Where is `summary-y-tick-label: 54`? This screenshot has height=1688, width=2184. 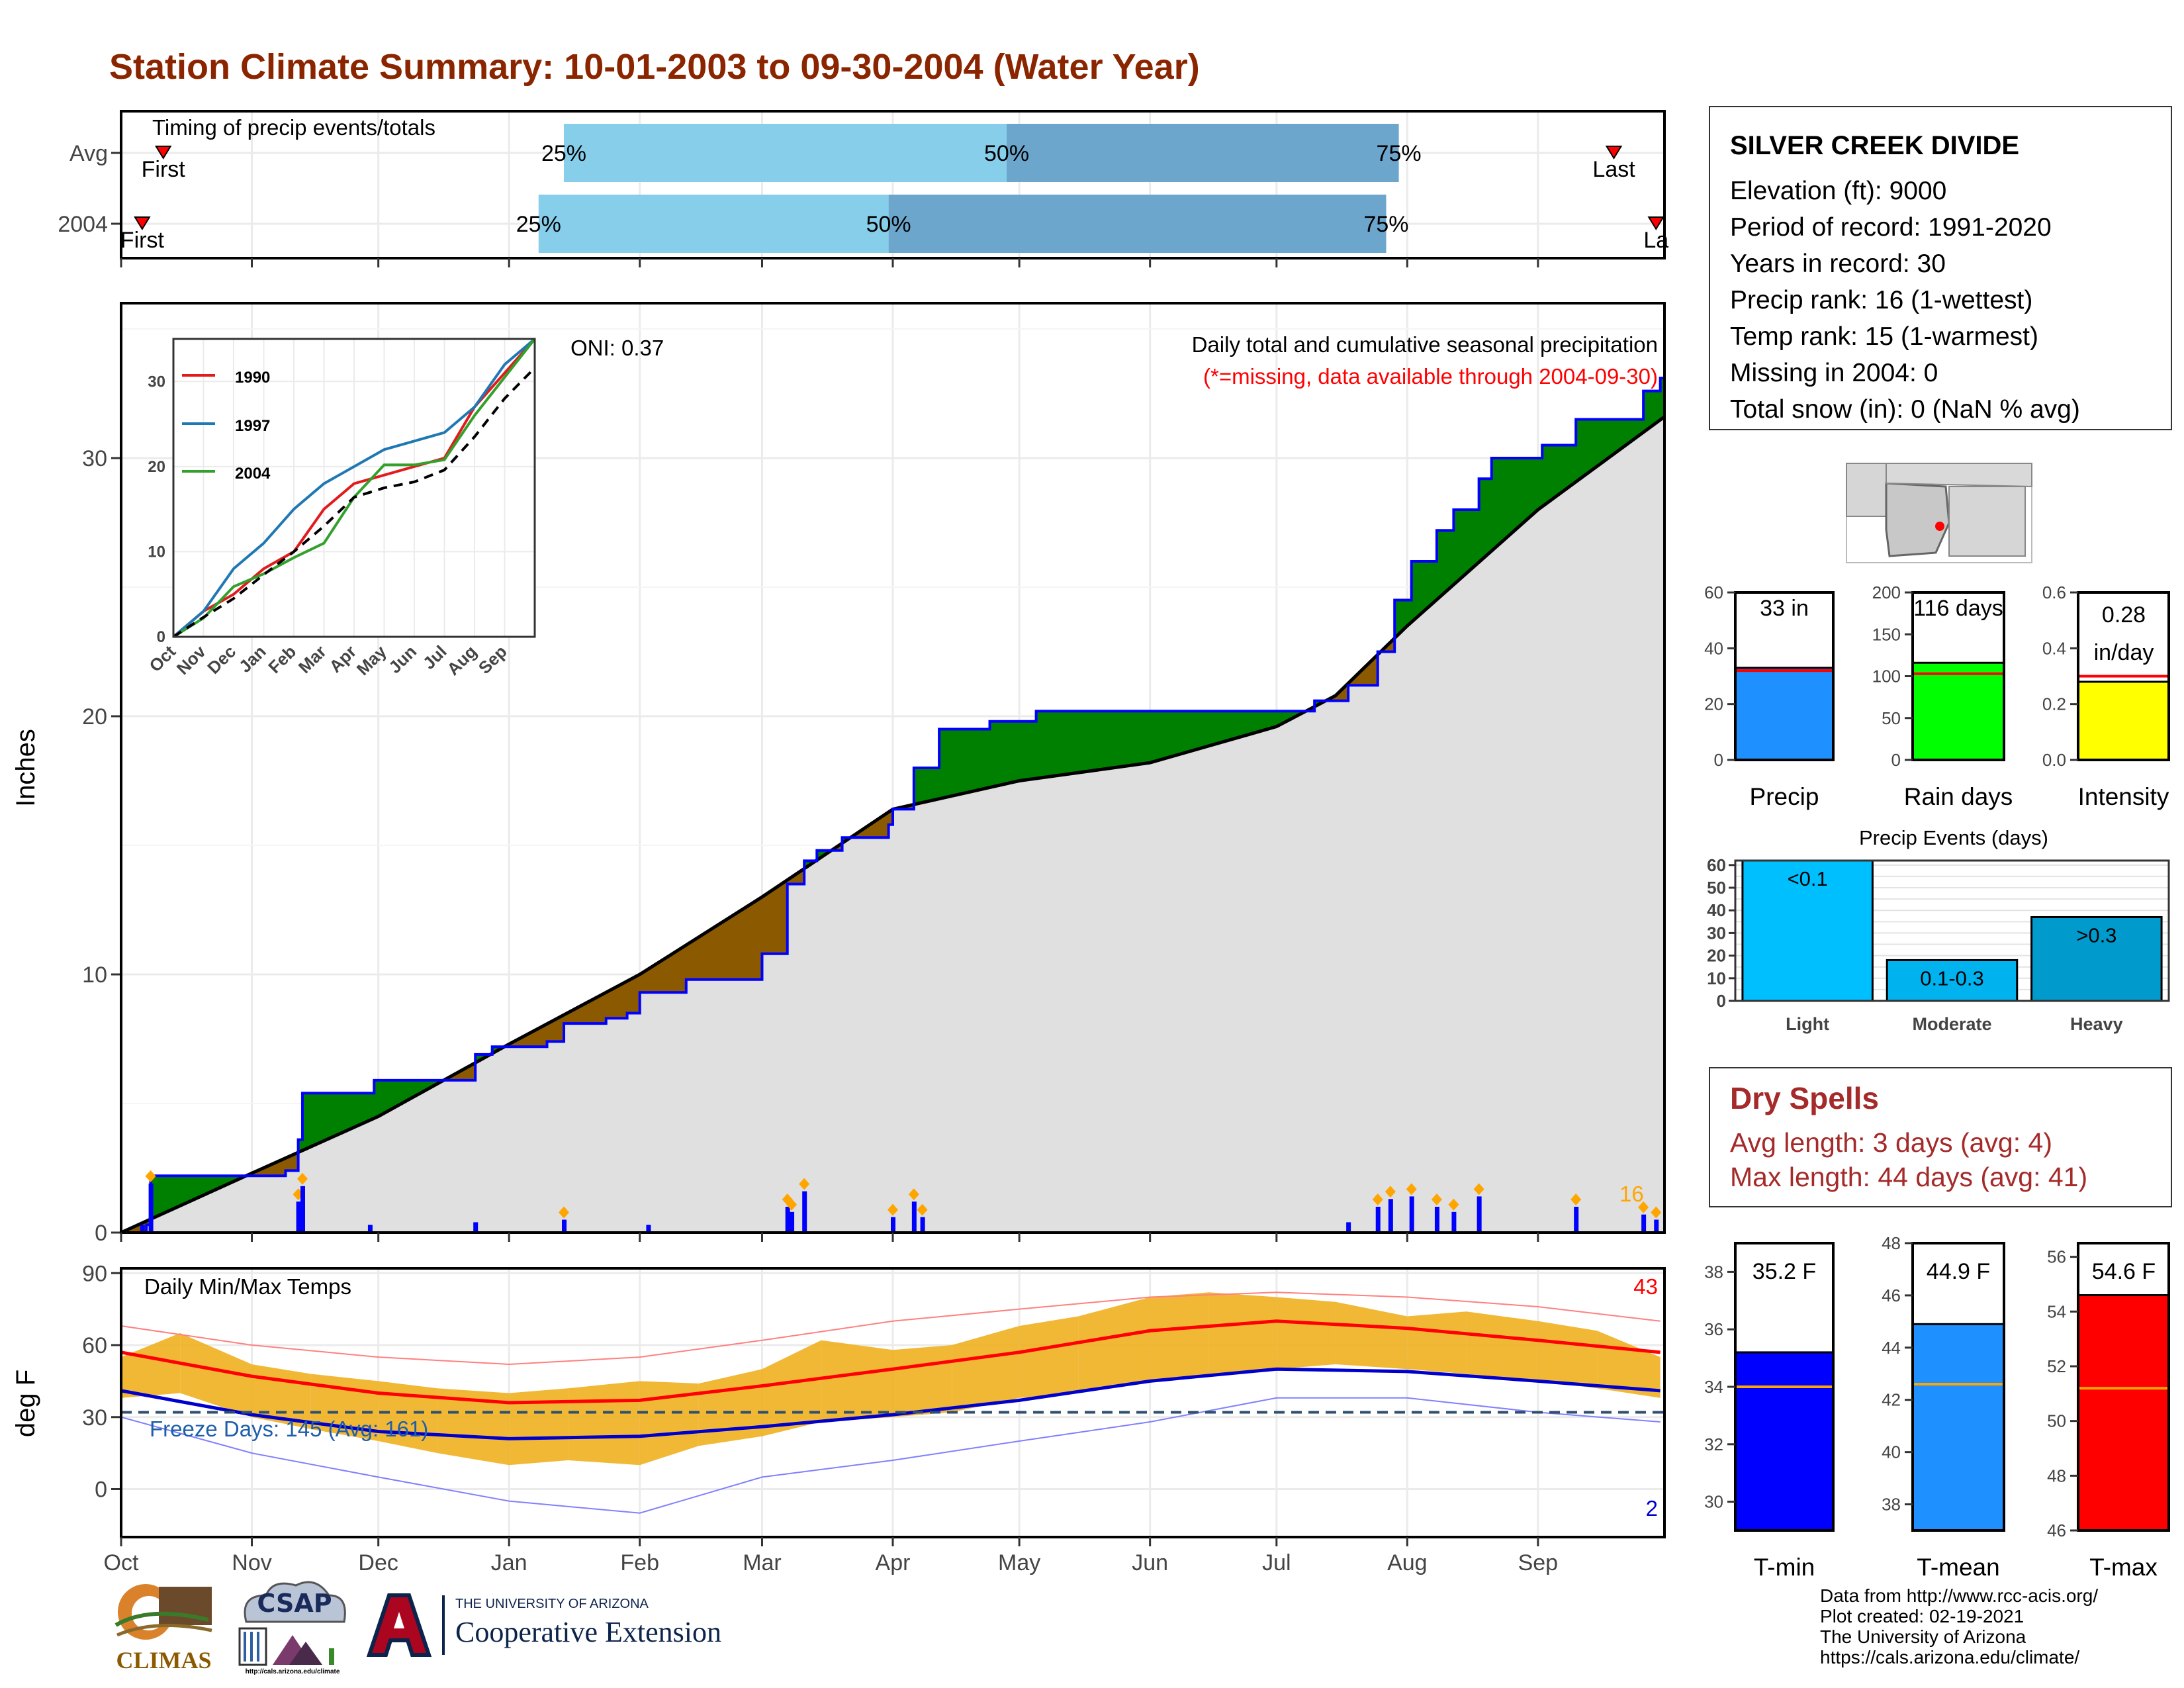 summary-y-tick-label: 54 is located at coordinates (2056, 1311).